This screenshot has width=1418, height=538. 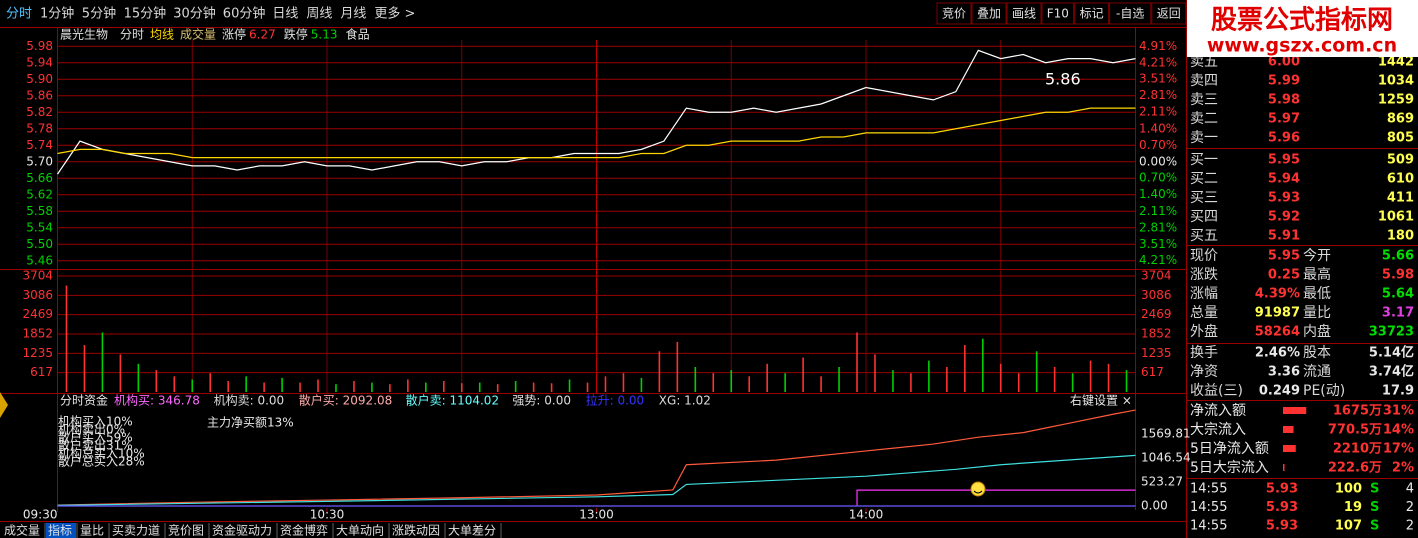 I want to click on y2-tick-label: 1.40%, so click(x=1158, y=194).